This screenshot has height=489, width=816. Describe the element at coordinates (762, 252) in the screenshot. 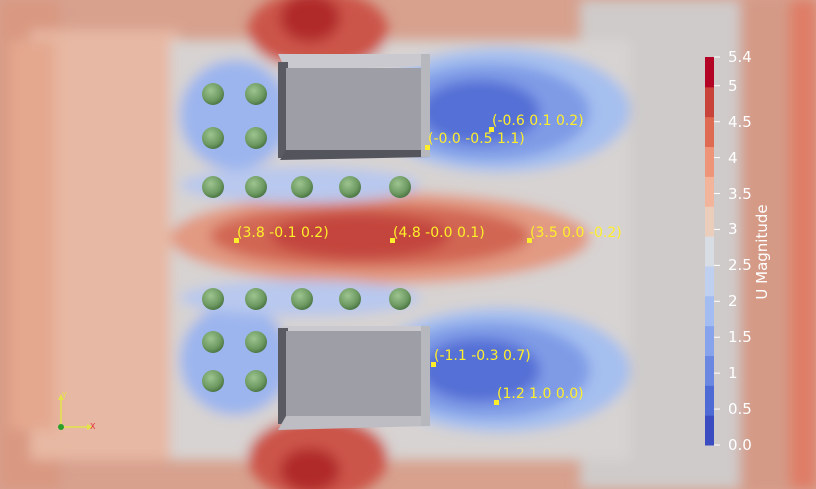

I see `colorbar-title: U Magnitude` at that location.